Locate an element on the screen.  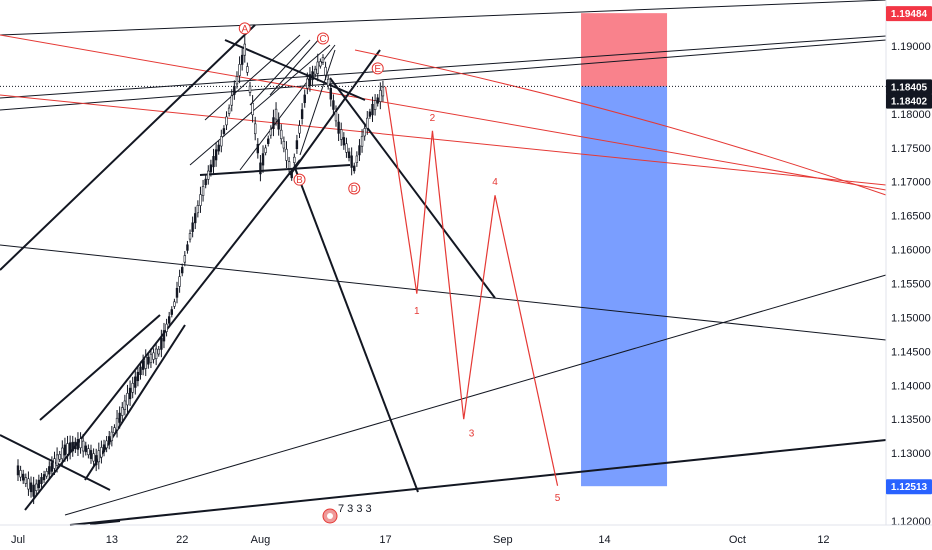
elliott-projection-line is located at coordinates (471, 286).